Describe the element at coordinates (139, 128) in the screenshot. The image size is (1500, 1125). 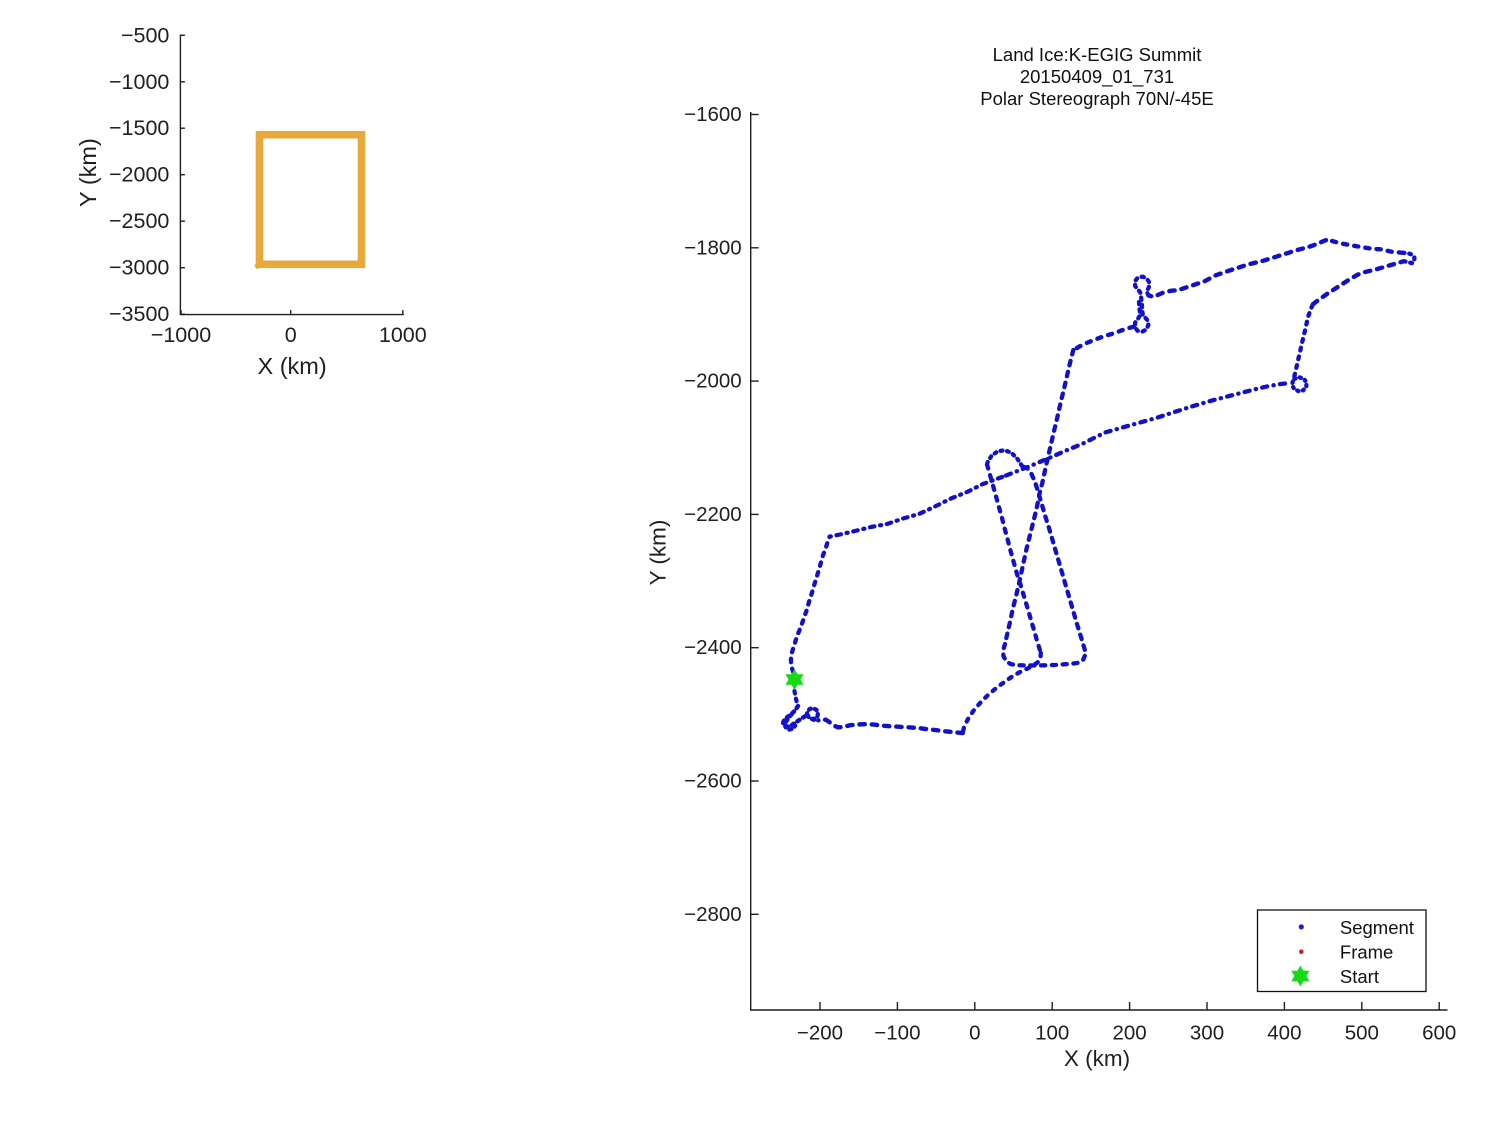
I see `svg-text: −1500` at that location.